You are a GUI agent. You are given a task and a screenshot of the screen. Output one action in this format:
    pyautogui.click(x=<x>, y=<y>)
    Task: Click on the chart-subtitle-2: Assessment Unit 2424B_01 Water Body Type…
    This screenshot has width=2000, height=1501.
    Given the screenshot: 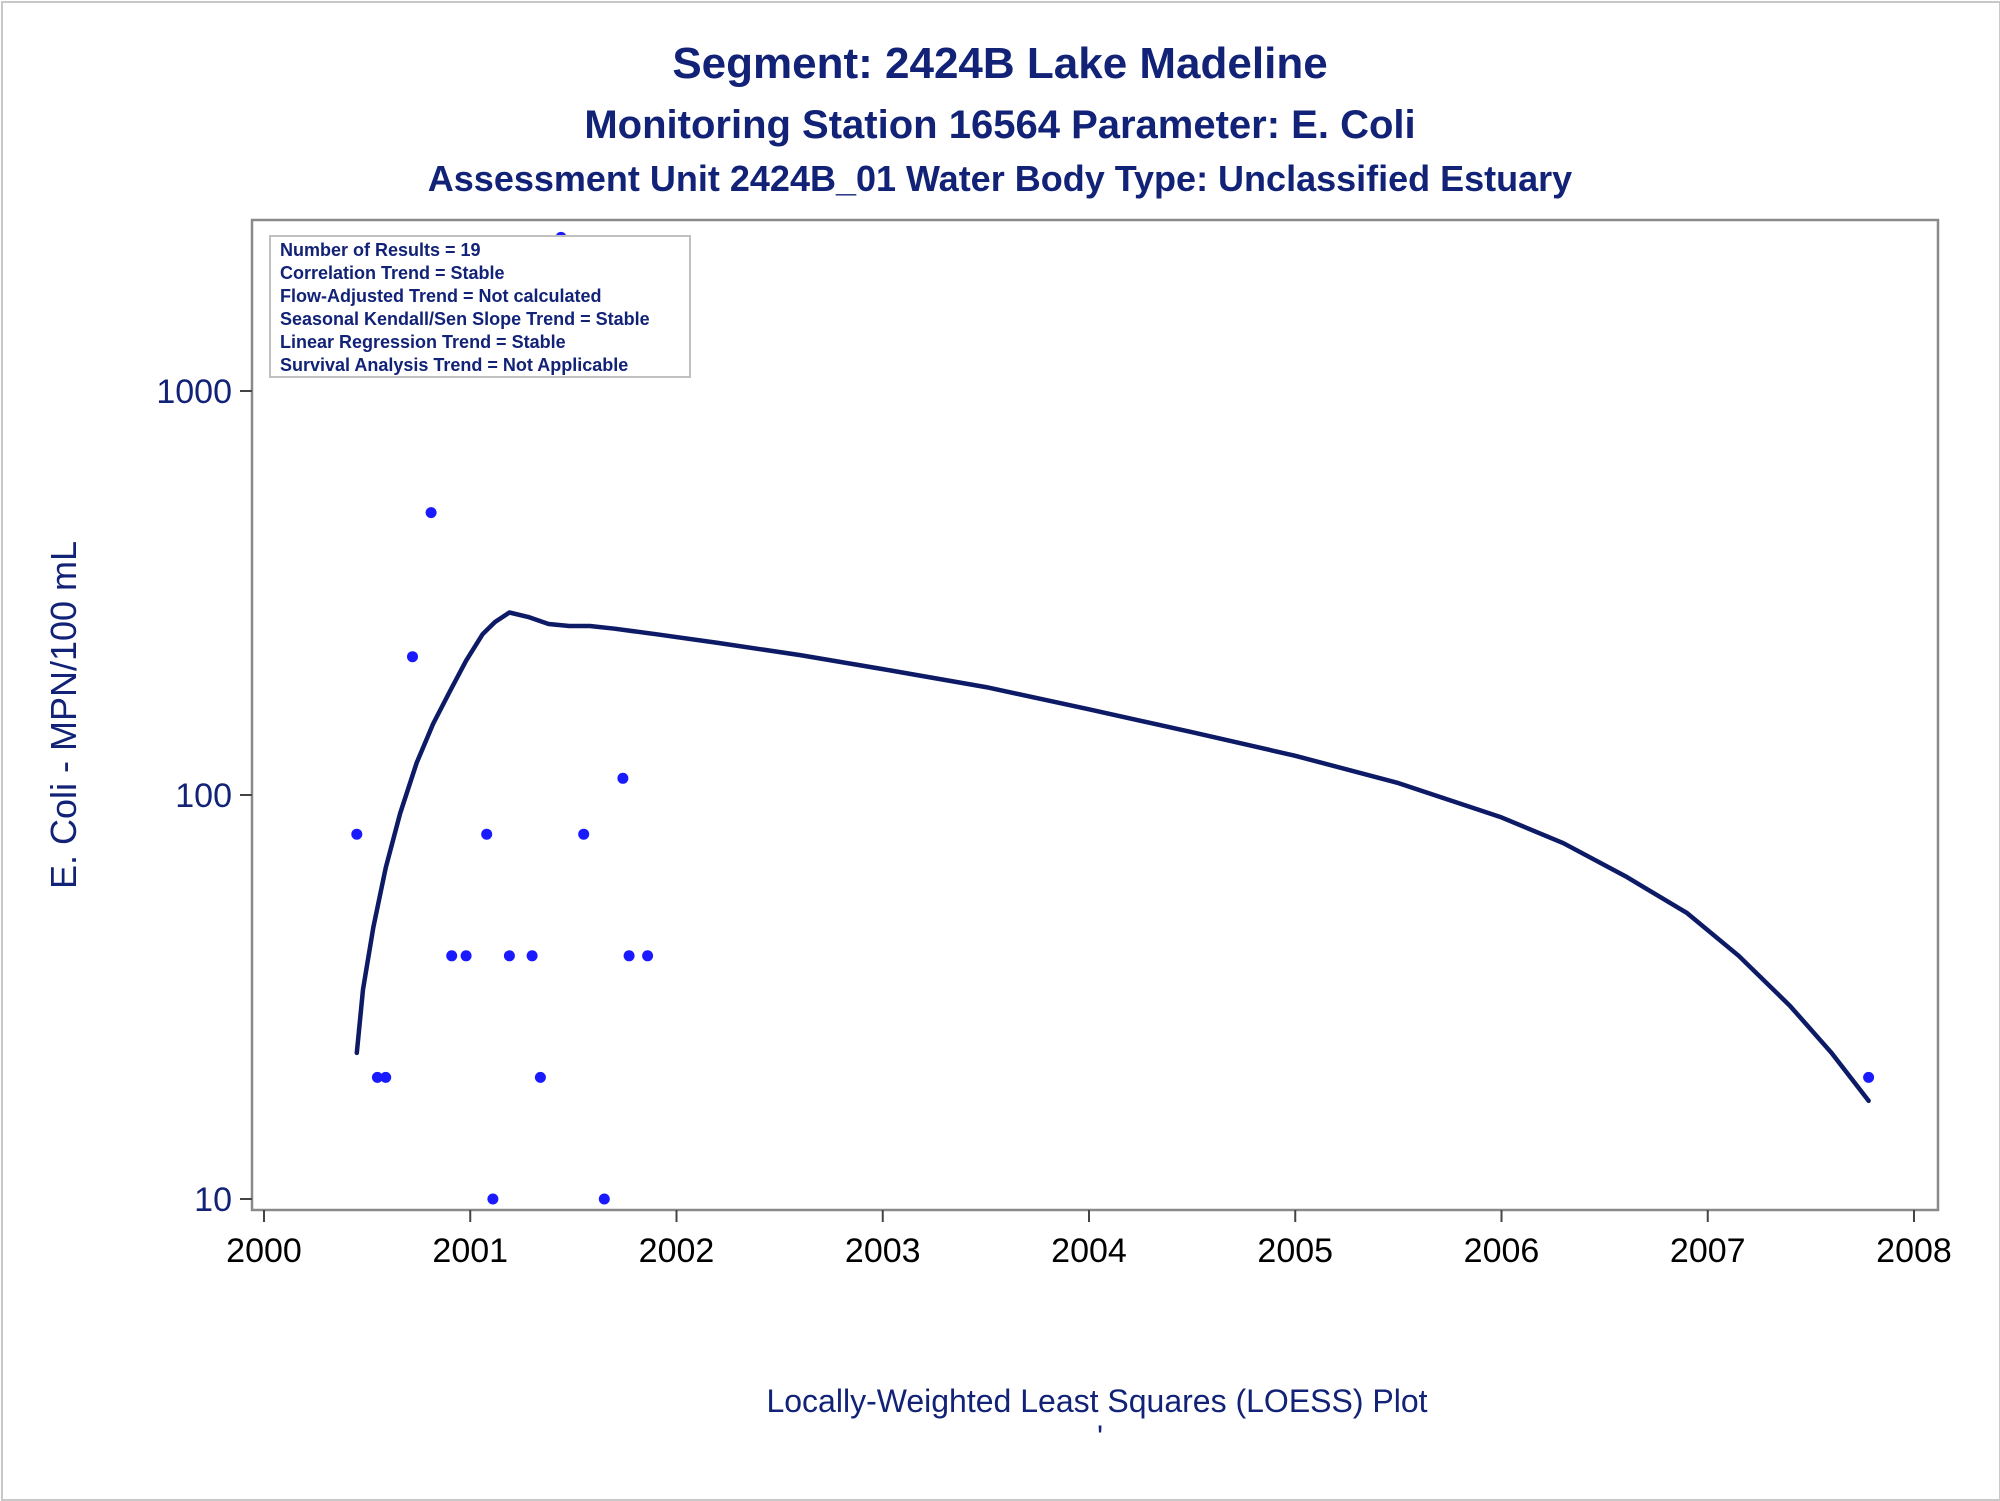 What is the action you would take?
    pyautogui.click(x=1000, y=178)
    